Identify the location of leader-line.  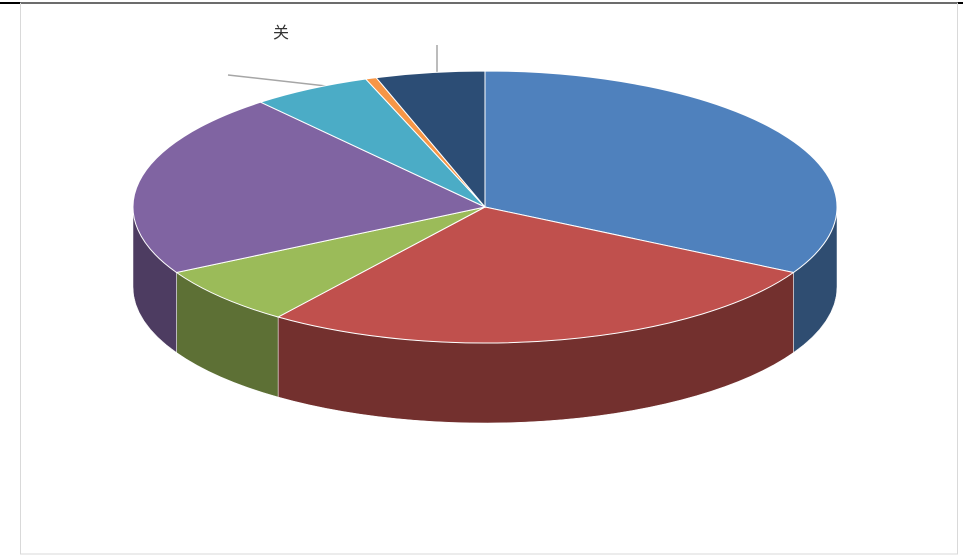
(281, 81).